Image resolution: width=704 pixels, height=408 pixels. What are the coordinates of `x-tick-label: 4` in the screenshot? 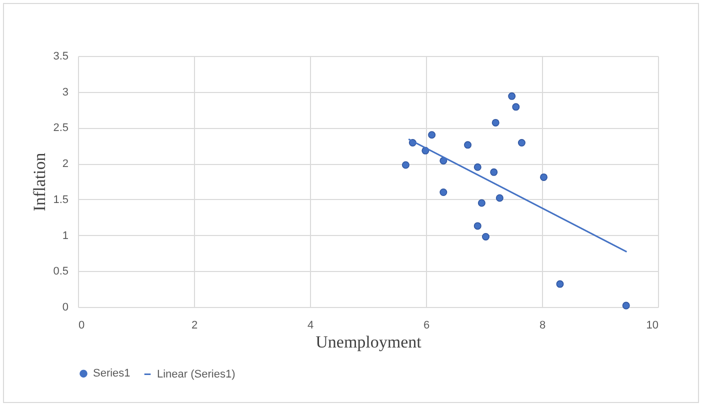 It's located at (310, 326).